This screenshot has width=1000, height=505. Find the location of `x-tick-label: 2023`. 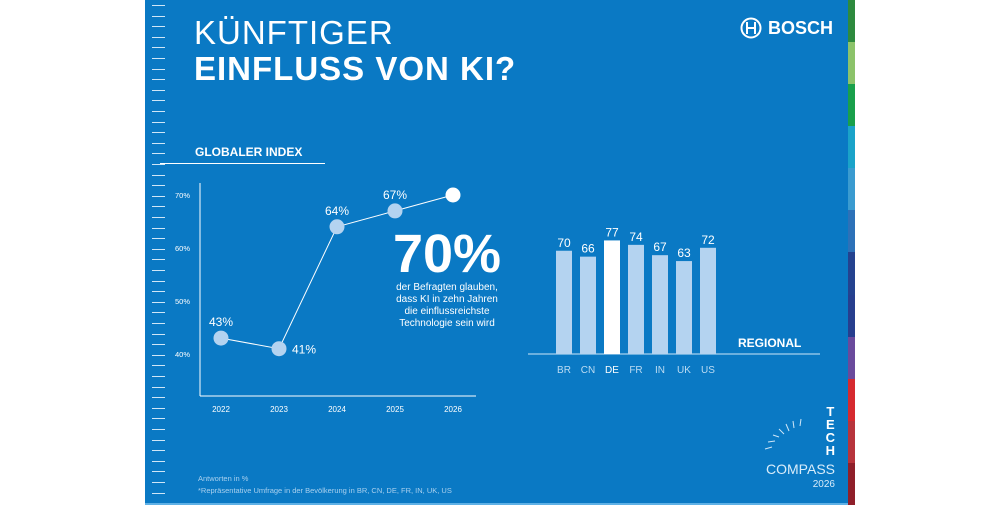

x-tick-label: 2023 is located at coordinates (279, 409).